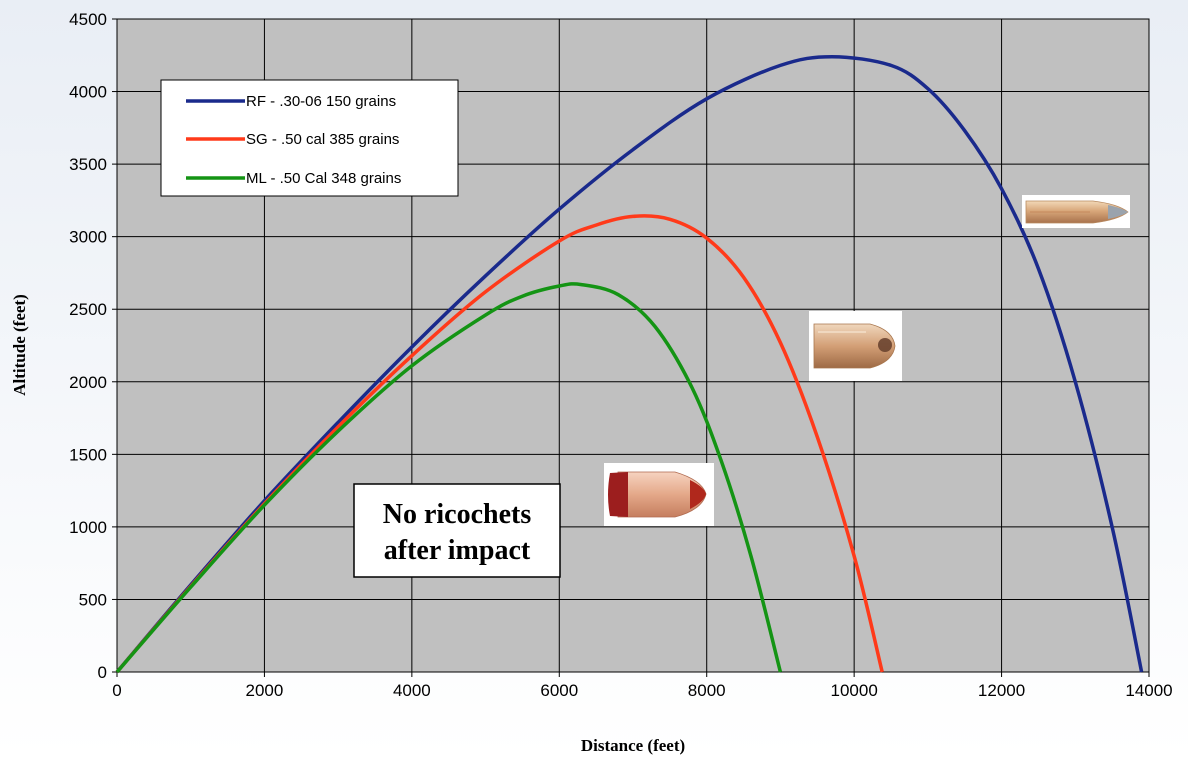 The height and width of the screenshot is (757, 1188). I want to click on y-tick-label: 2500, so click(88, 309).